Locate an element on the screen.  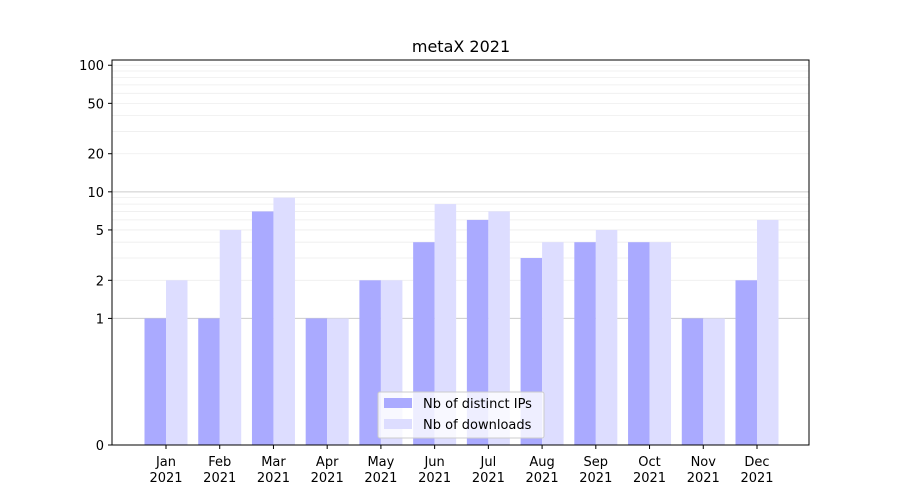
legend-box is located at coordinates (461, 415).